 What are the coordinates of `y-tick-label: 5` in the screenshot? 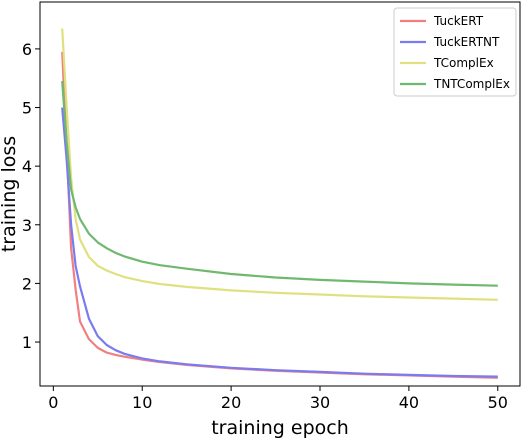 It's located at (27, 108).